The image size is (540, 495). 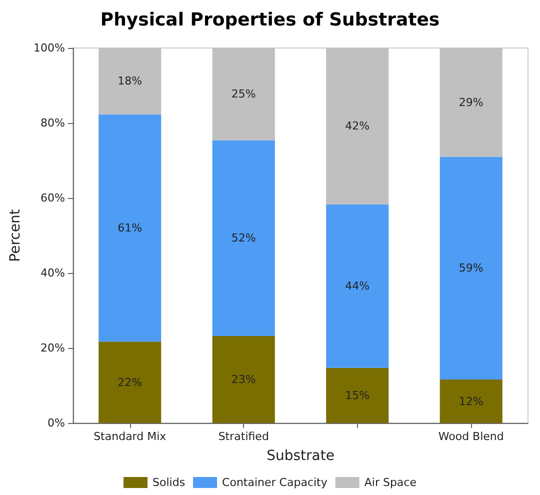 I want to click on x-tick-label: Standard Mix, so click(x=130, y=436).